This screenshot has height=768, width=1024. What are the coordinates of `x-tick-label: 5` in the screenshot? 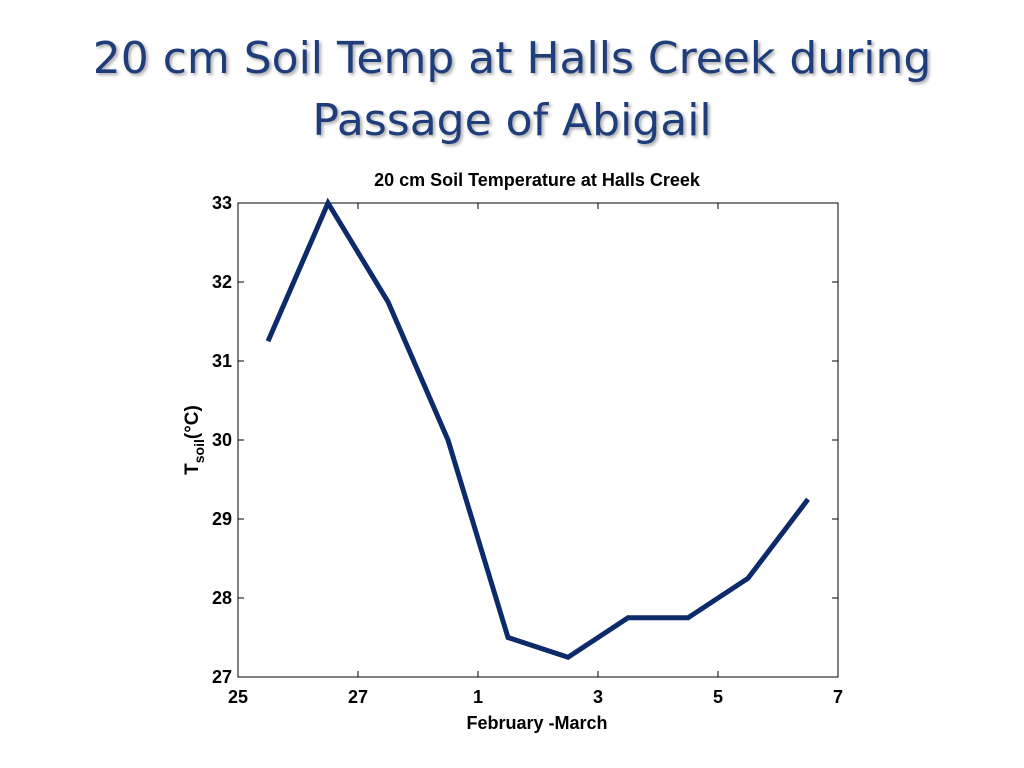 It's located at (718, 697).